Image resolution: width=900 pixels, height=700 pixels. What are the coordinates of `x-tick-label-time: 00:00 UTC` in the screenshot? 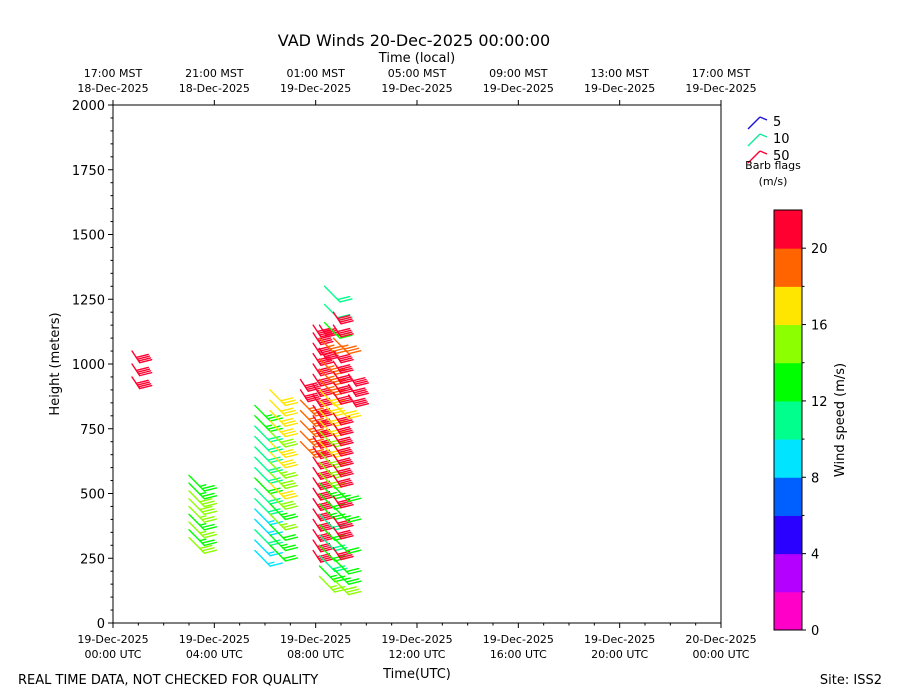 It's located at (720, 654).